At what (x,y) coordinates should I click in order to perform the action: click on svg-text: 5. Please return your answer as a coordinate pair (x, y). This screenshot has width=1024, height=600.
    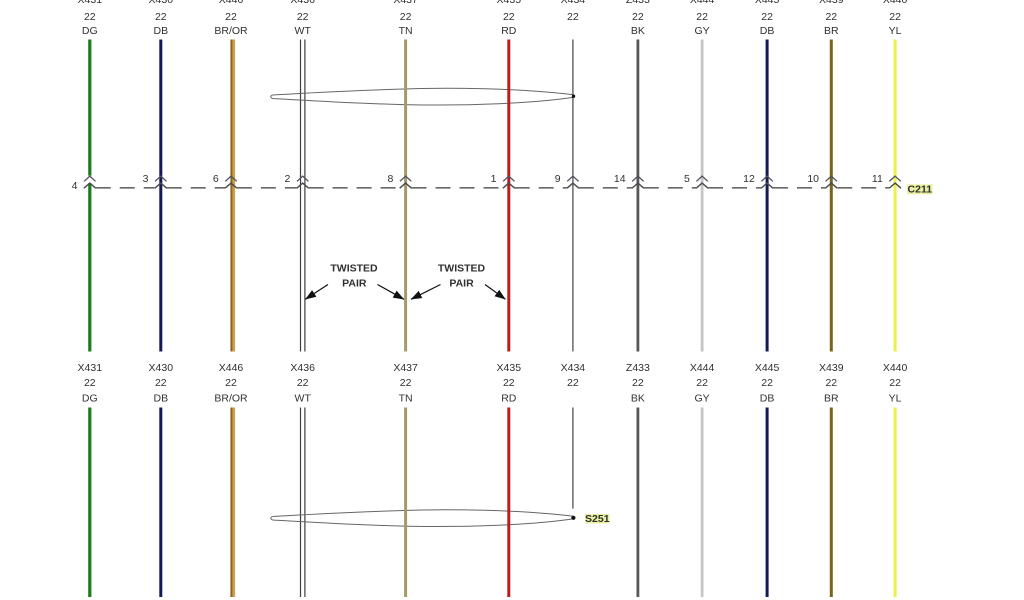
    Looking at the image, I should click on (687, 179).